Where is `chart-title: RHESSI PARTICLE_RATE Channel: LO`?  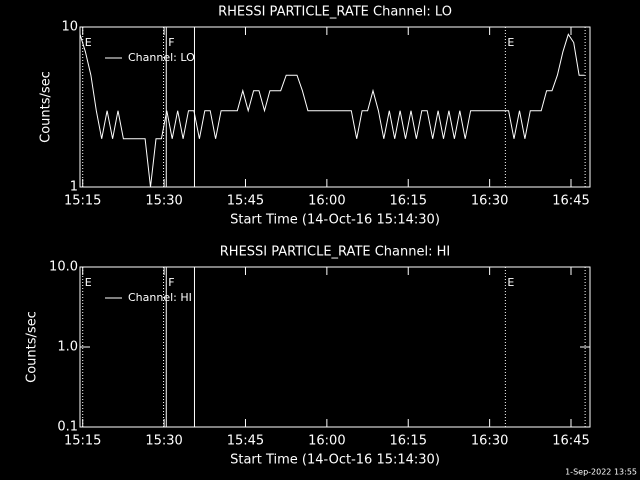 chart-title: RHESSI PARTICLE_RATE Channel: LO is located at coordinates (335, 12).